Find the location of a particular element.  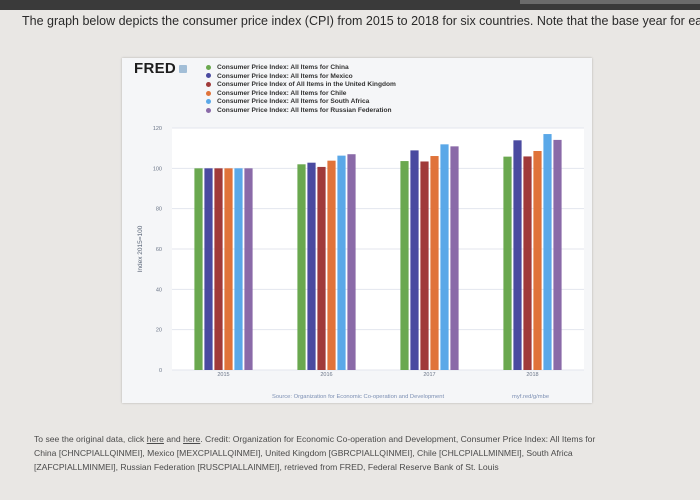

y-tick-label: 0 is located at coordinates (160, 371).